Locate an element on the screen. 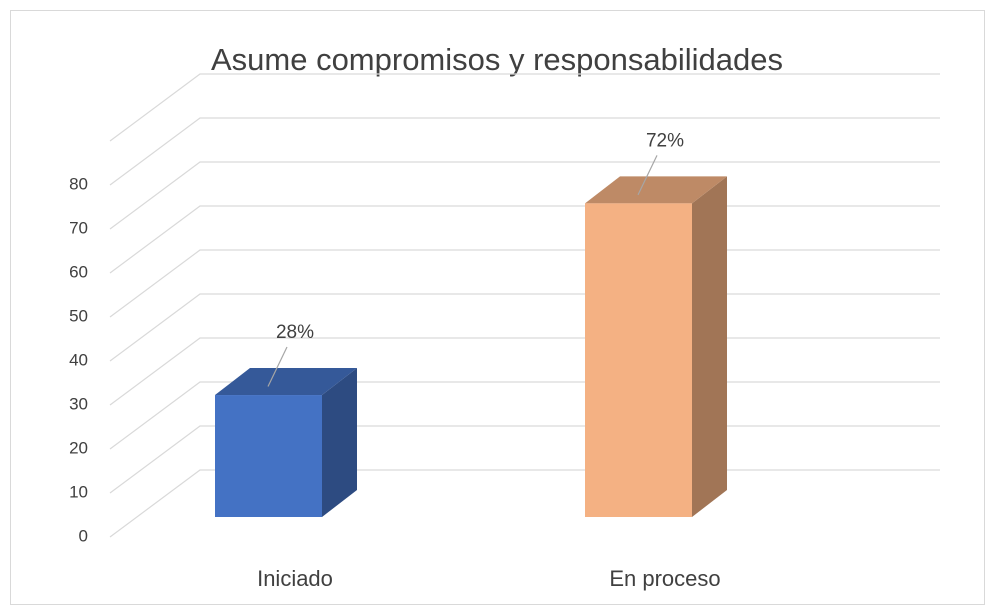 The height and width of the screenshot is (612, 995). chart-title: Asume compromisos y responsabilidades is located at coordinates (497, 59).